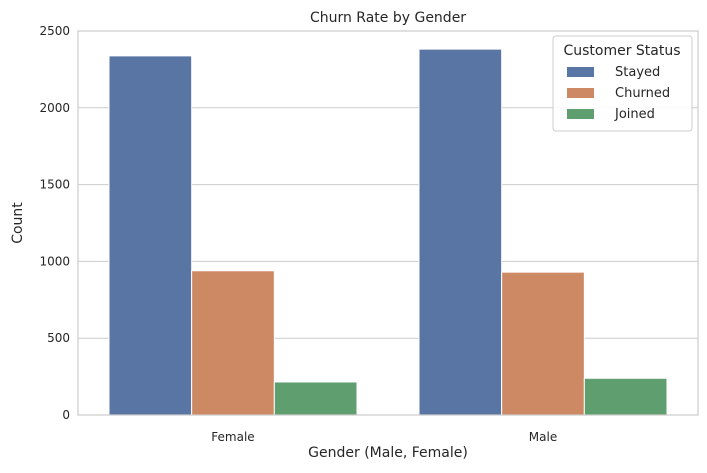 The width and height of the screenshot is (707, 473). I want to click on bar-stayed-male, so click(460, 232).